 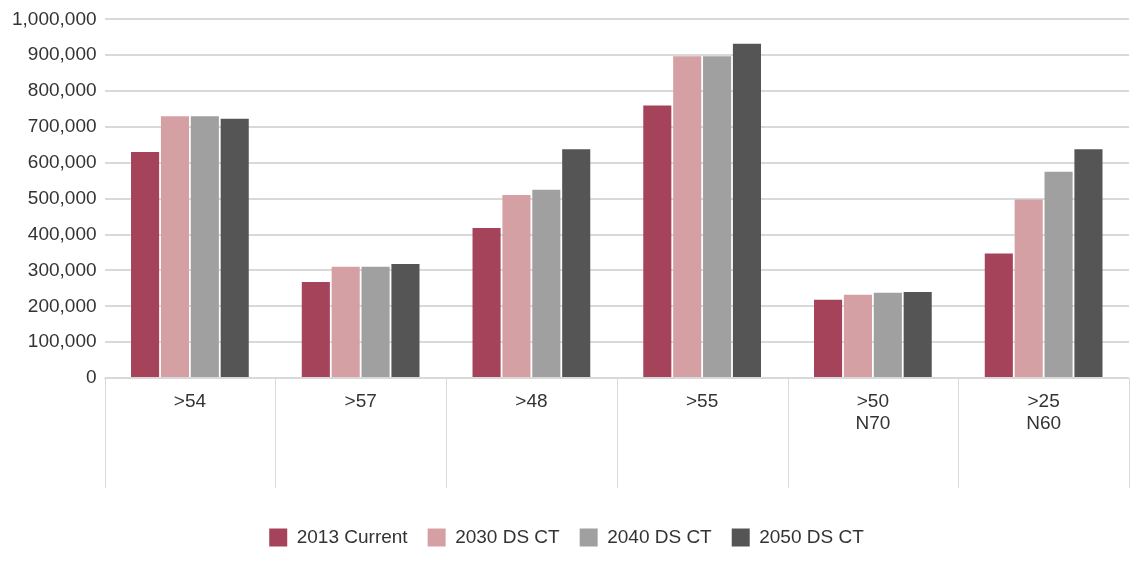 I want to click on y-tick-label: 300,000, so click(x=62, y=269).